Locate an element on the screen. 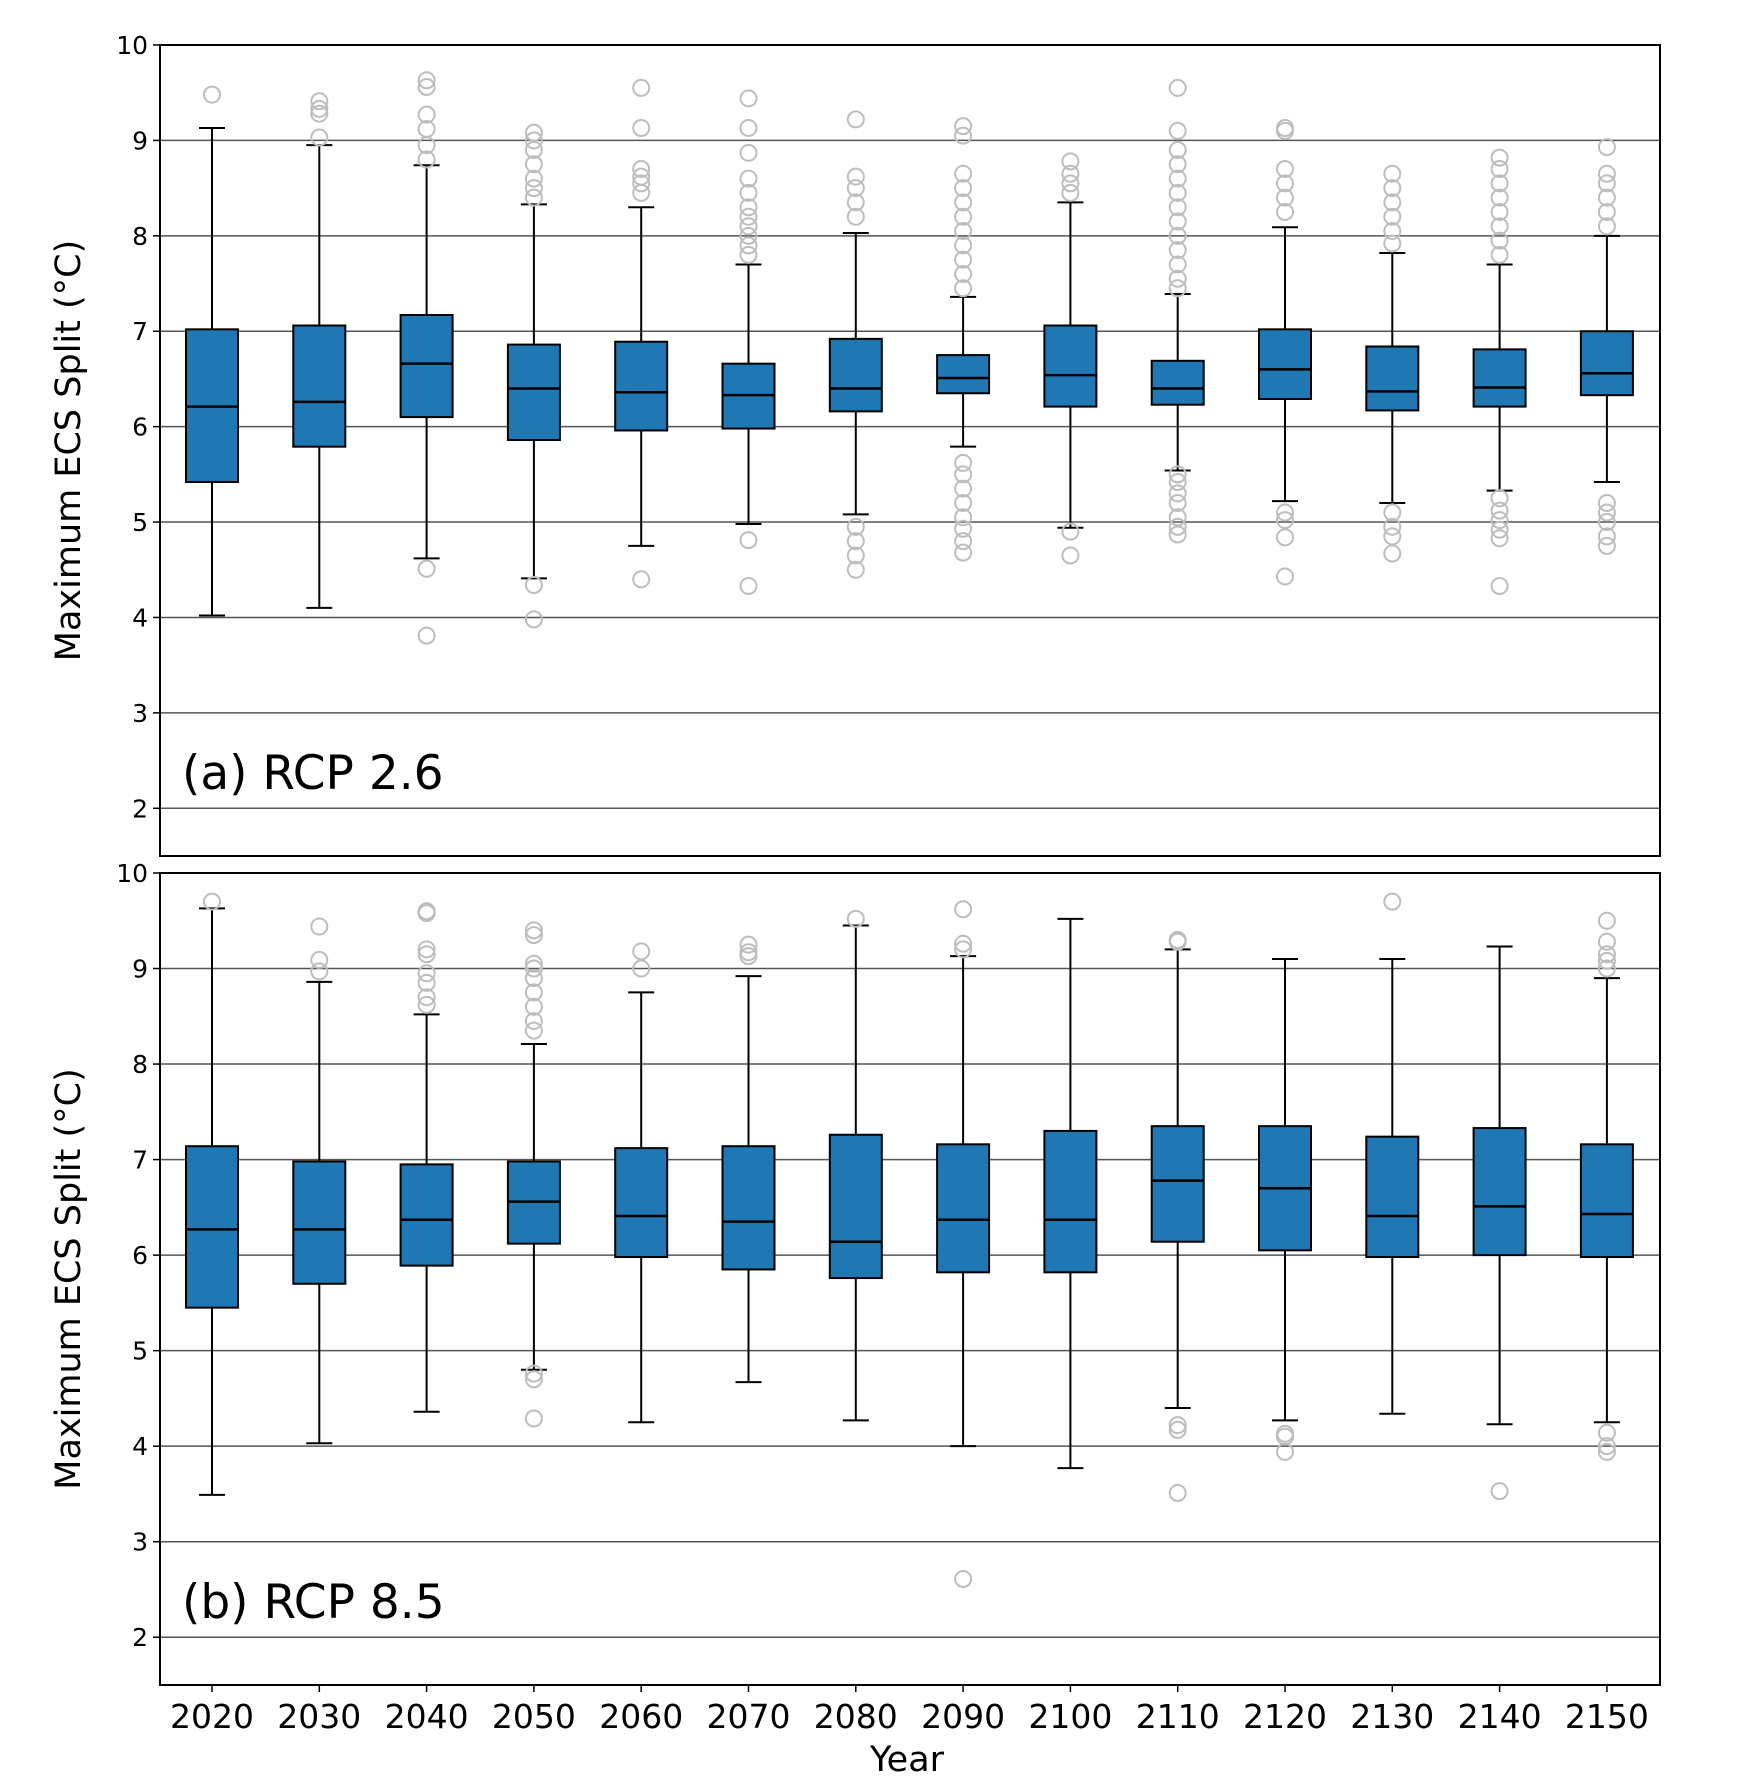 This screenshot has height=1779, width=1757. y-tick-label: 6 is located at coordinates (140, 1255).